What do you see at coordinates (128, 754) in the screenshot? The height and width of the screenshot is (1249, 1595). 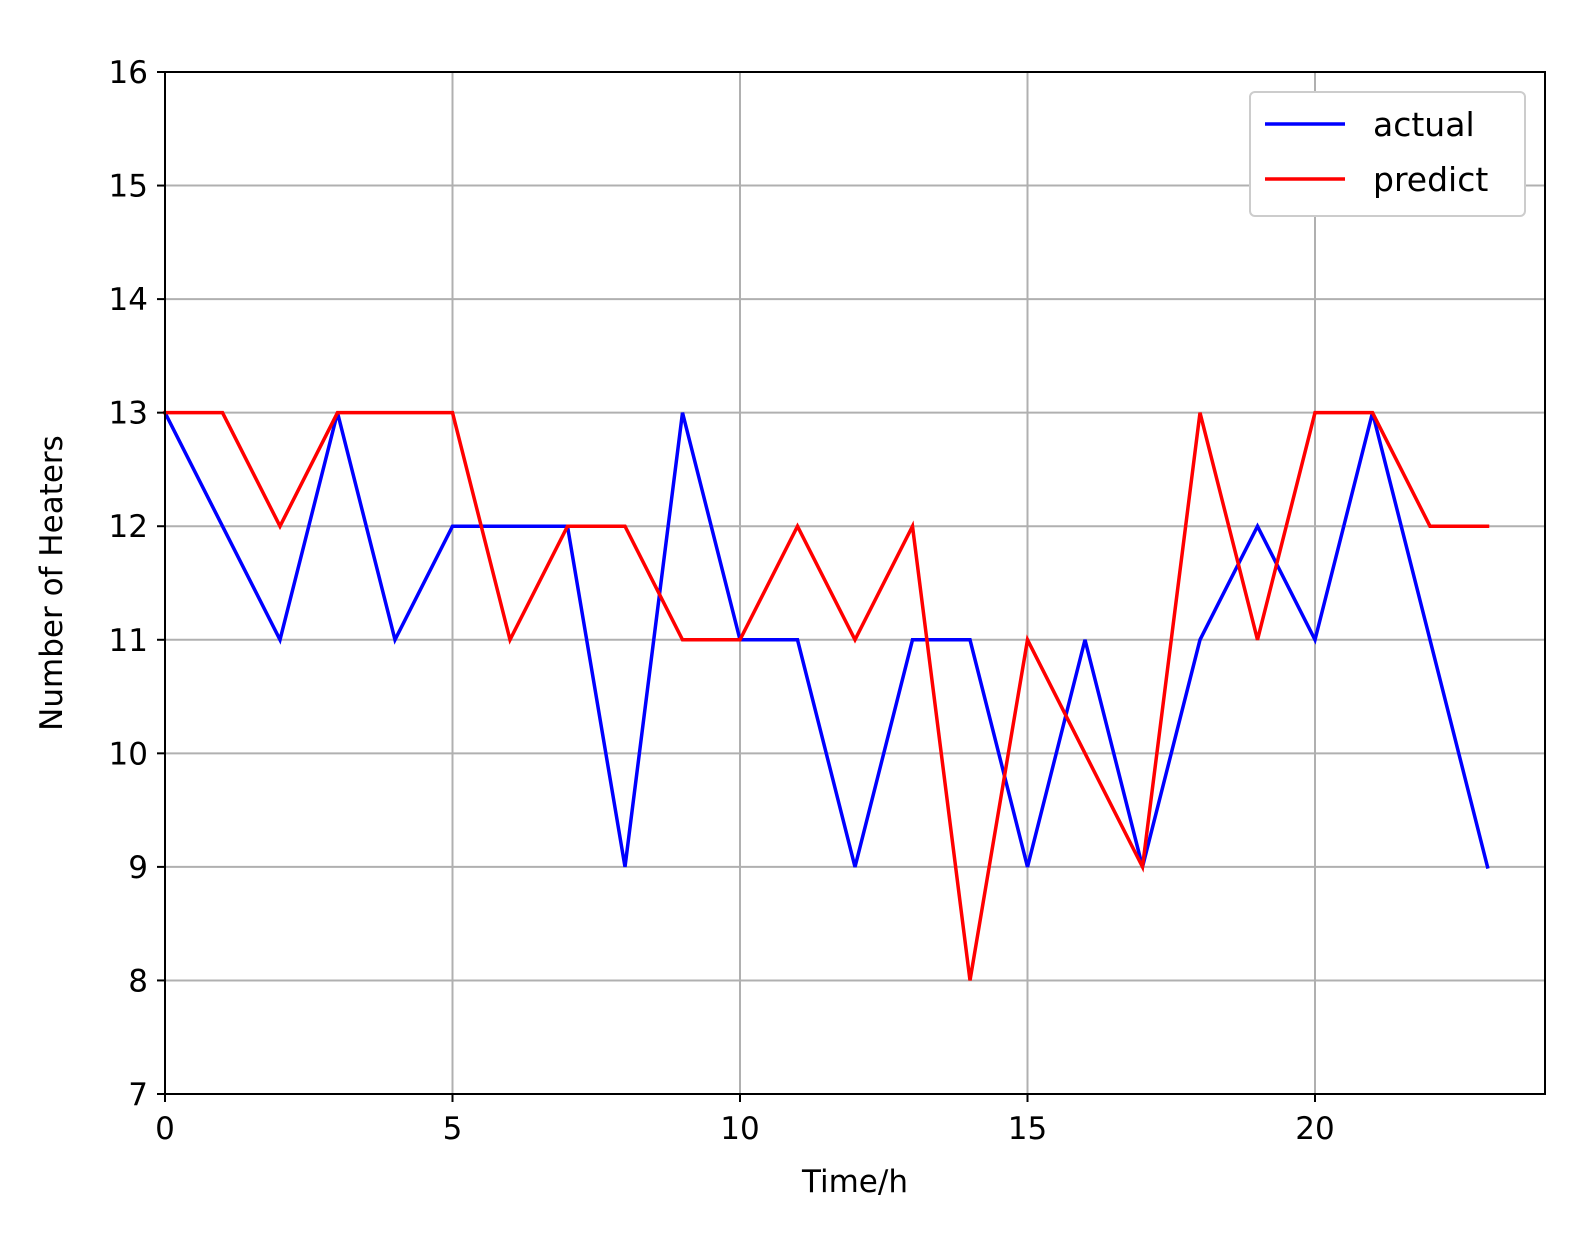 I see `y-tick-label: 10` at bounding box center [128, 754].